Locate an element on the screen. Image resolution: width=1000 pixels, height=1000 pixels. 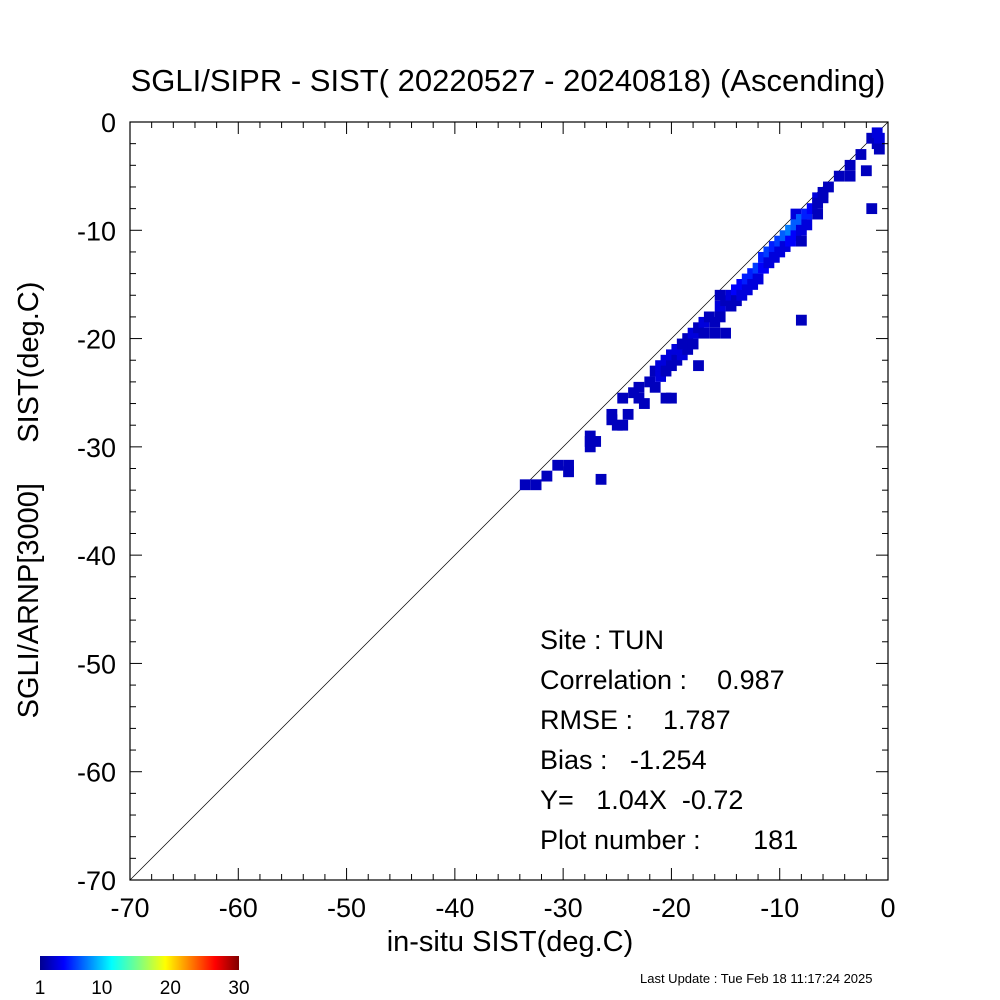
x-axis-label: in-situ SIST(deg.C) is located at coordinates (510, 942).